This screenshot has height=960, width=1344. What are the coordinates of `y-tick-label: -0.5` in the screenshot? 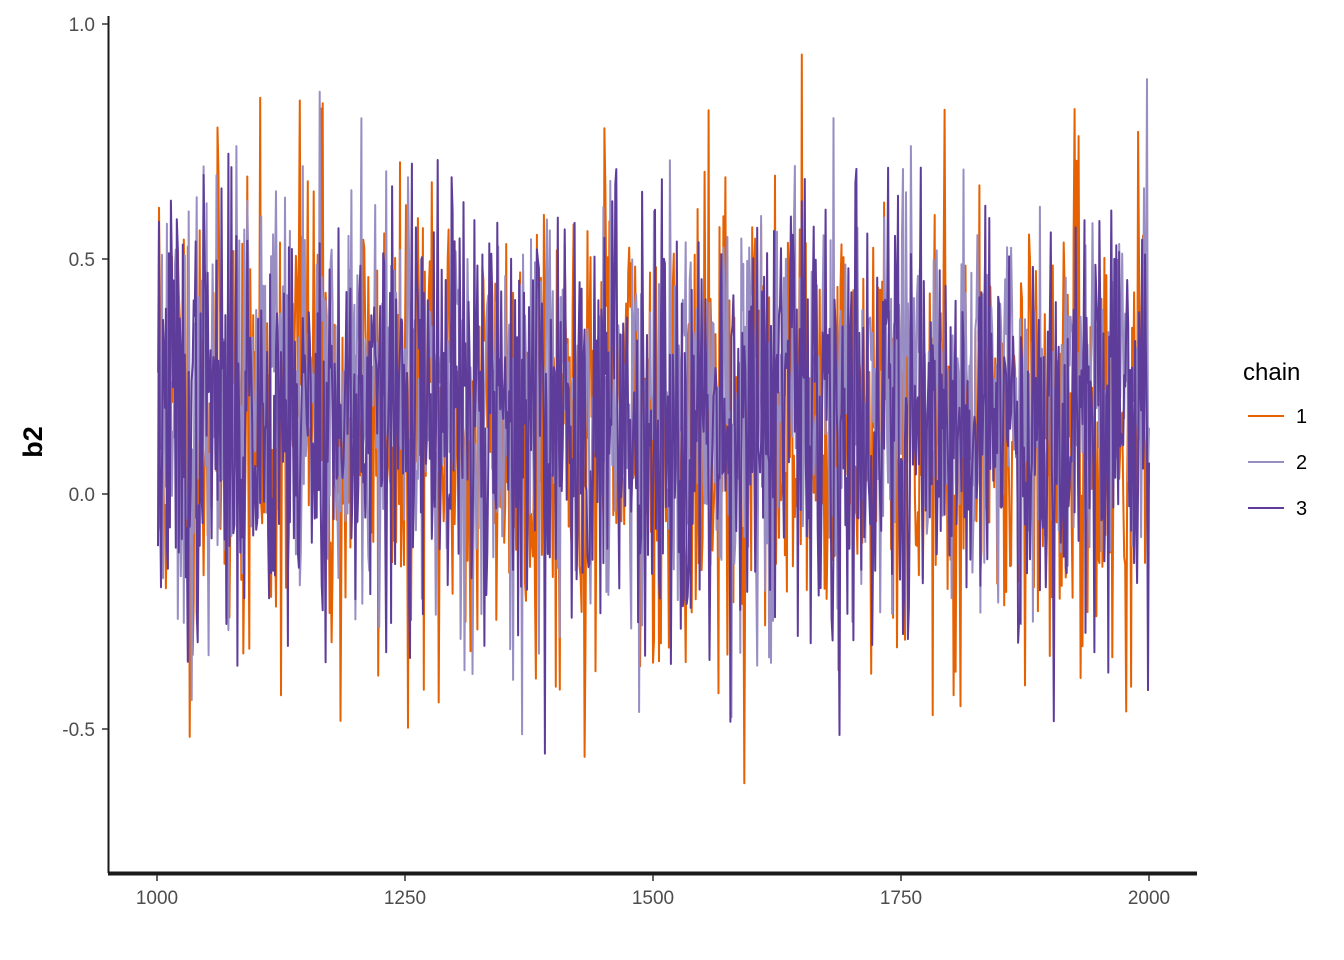 It's located at (78, 730).